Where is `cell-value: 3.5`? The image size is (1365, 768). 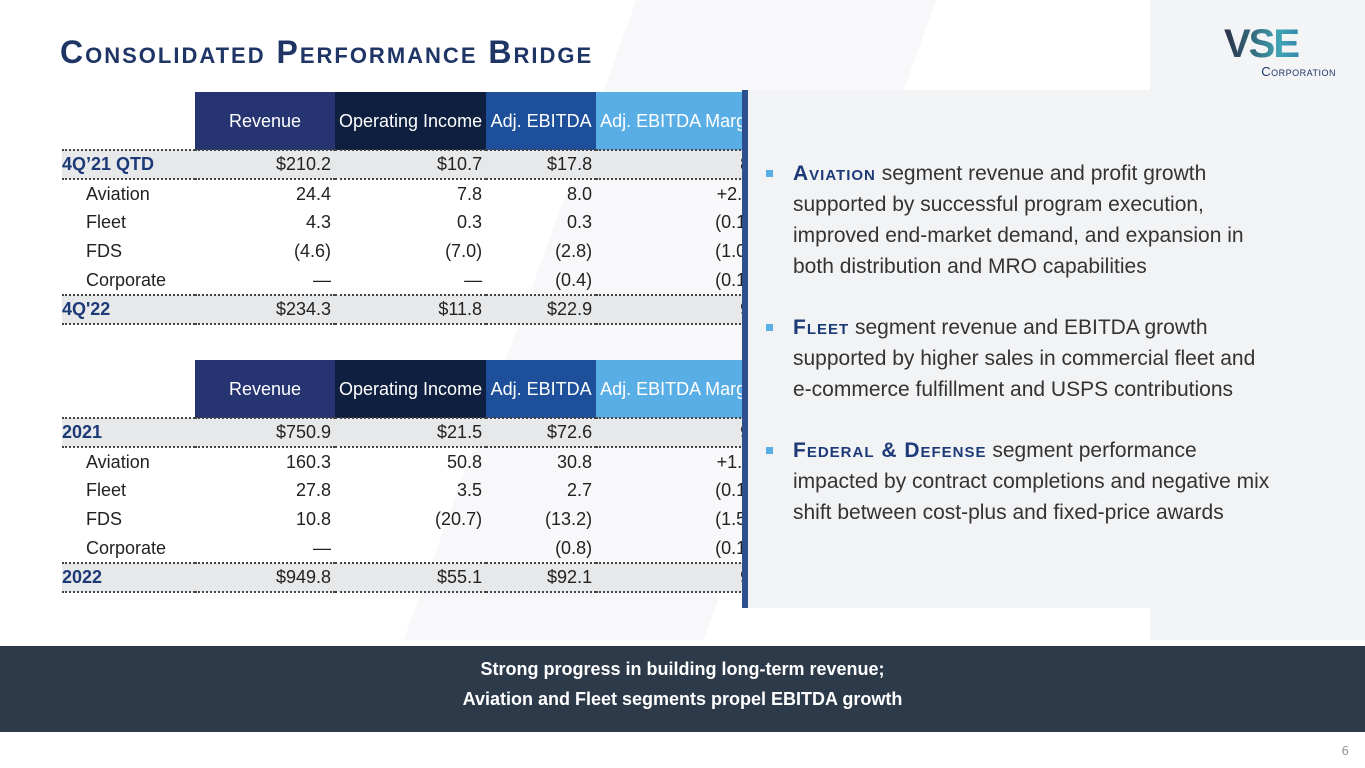 cell-value: 3.5 is located at coordinates (470, 490).